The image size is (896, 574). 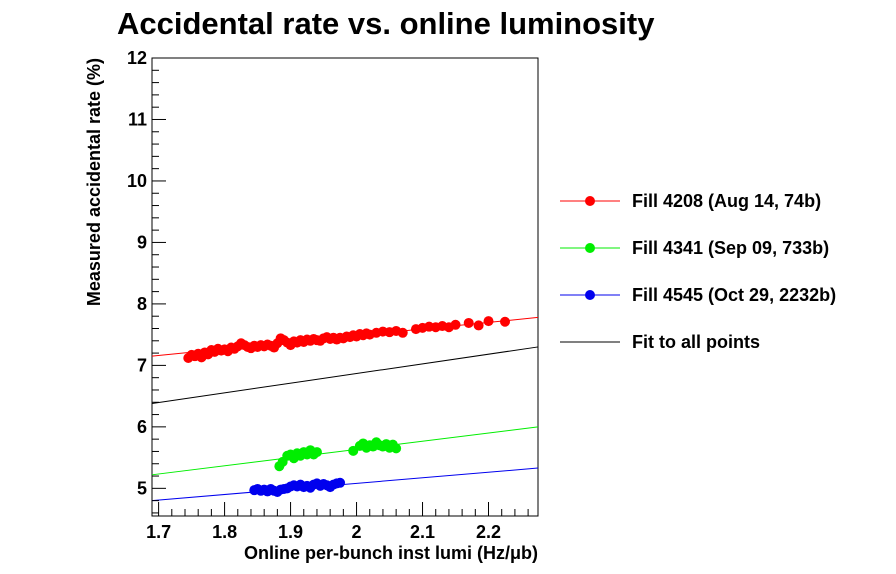 I want to click on y-axis: 5 6 7 8 9 10 11 12, so click(x=146, y=281).